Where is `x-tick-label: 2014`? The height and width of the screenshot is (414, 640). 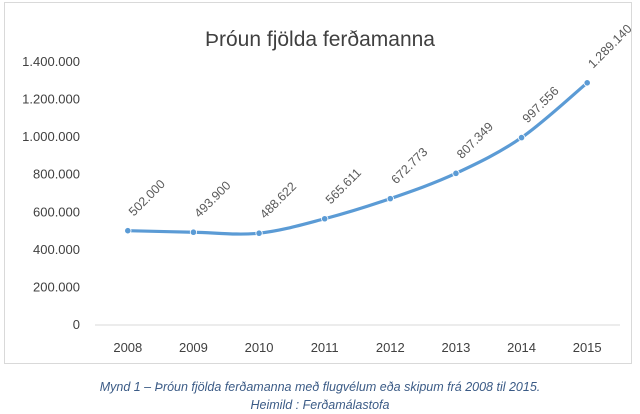 x-tick-label: 2014 is located at coordinates (521, 347).